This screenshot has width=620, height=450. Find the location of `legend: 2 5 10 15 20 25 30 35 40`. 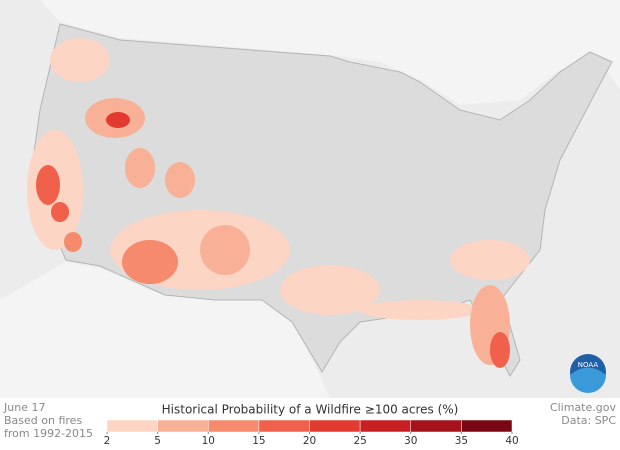

legend: 2 5 10 15 20 25 30 35 40 is located at coordinates (311, 433).